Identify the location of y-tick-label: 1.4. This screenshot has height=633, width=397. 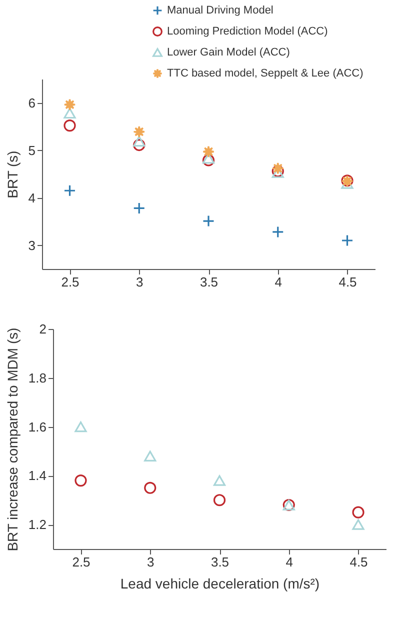
(37, 476).